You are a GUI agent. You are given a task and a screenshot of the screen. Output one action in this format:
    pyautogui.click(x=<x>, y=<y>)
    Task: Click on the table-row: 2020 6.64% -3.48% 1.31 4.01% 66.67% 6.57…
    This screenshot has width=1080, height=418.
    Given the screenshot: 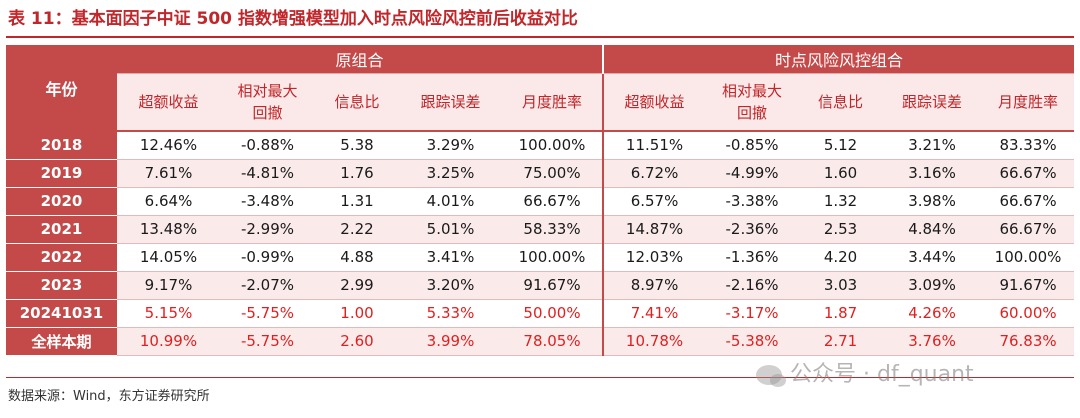 What is the action you would take?
    pyautogui.click(x=540, y=201)
    